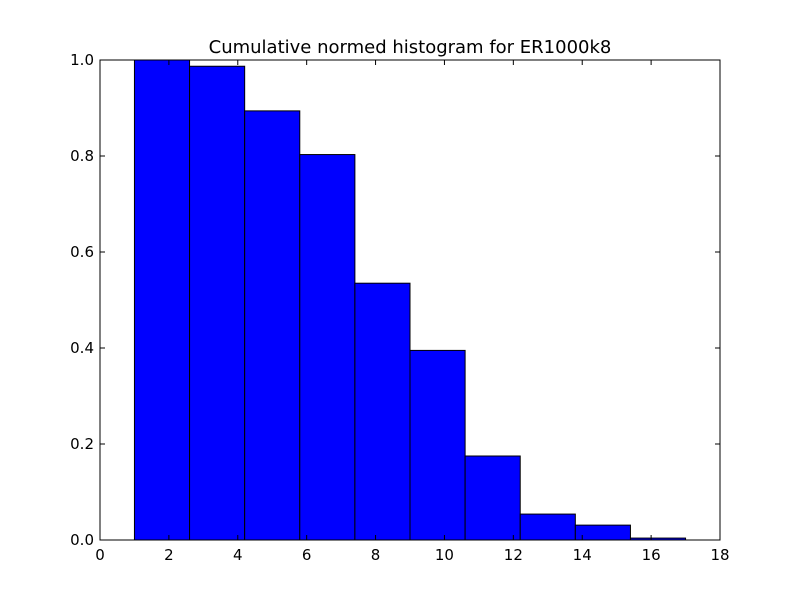 The image size is (800, 600). Describe the element at coordinates (307, 555) in the screenshot. I see `x-tick-label-3: 6` at that location.